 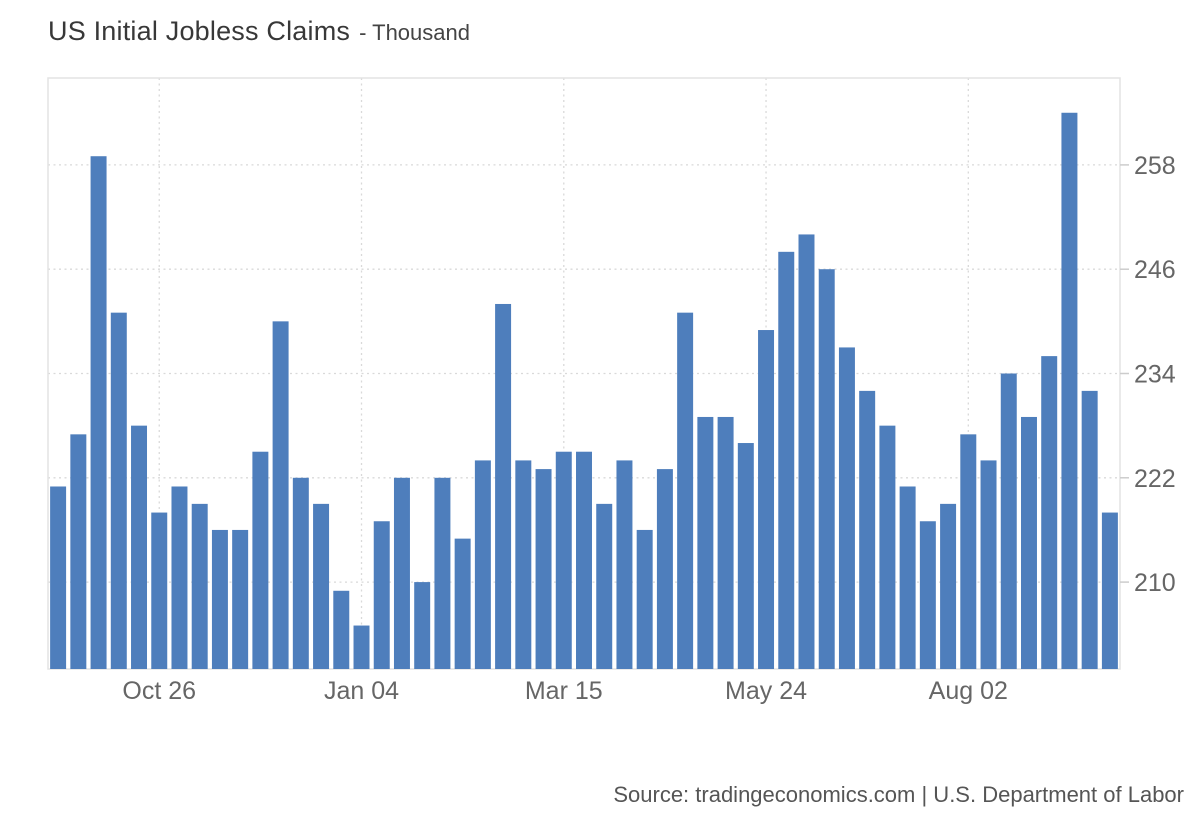 I want to click on x-axis-label: Jan 04, so click(x=361, y=691).